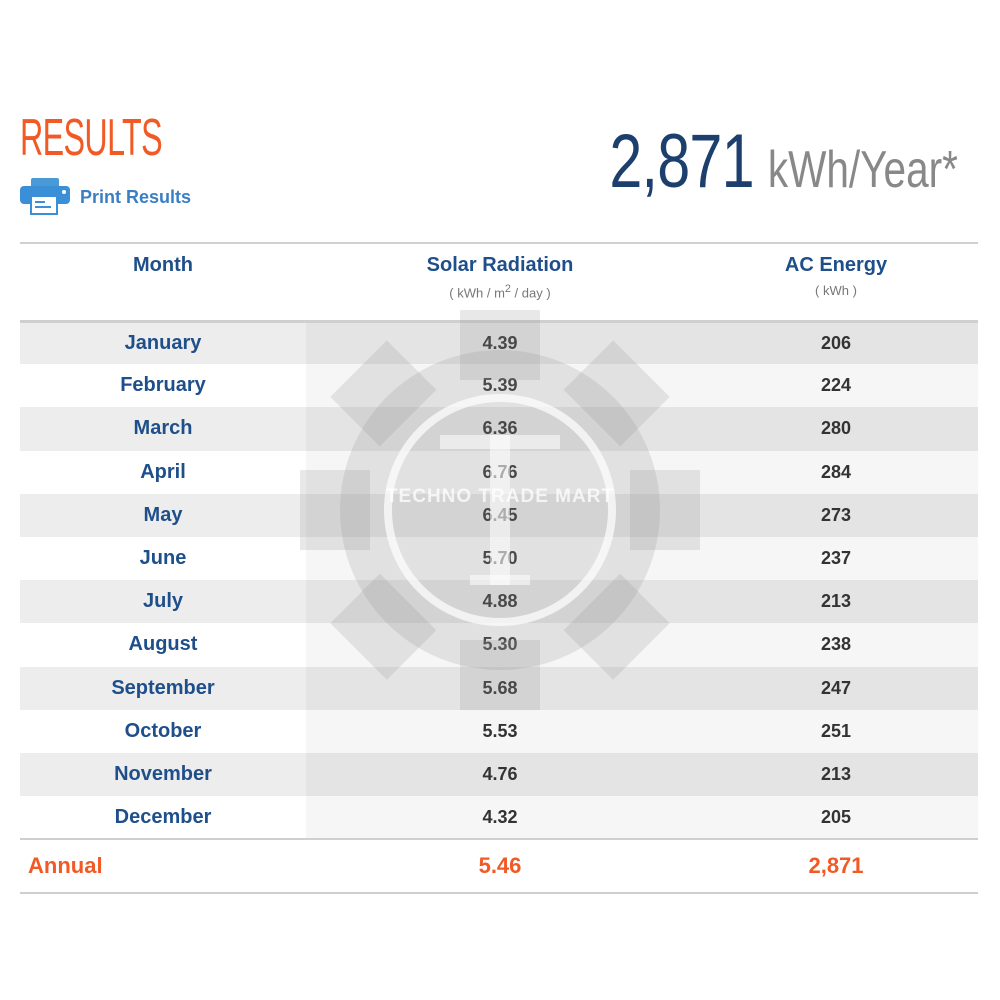 The image size is (1000, 1000). What do you see at coordinates (681, 161) in the screenshot?
I see `annual-total-value: 2,871` at bounding box center [681, 161].